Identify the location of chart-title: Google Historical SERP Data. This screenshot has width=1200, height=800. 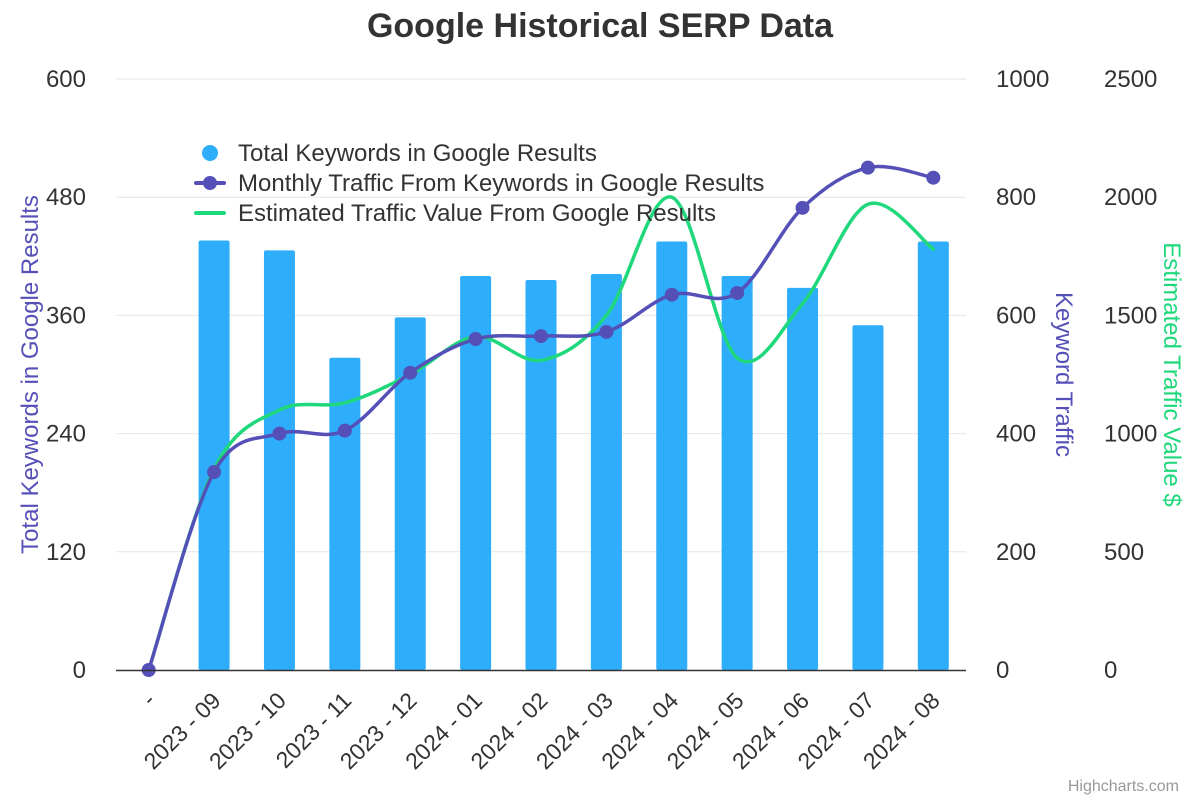
(600, 26).